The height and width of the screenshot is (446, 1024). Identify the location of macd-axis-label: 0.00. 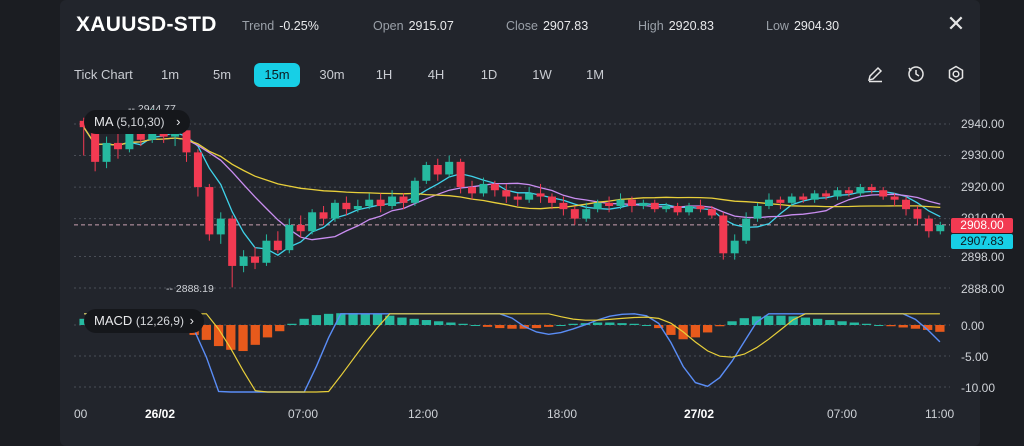
(973, 326).